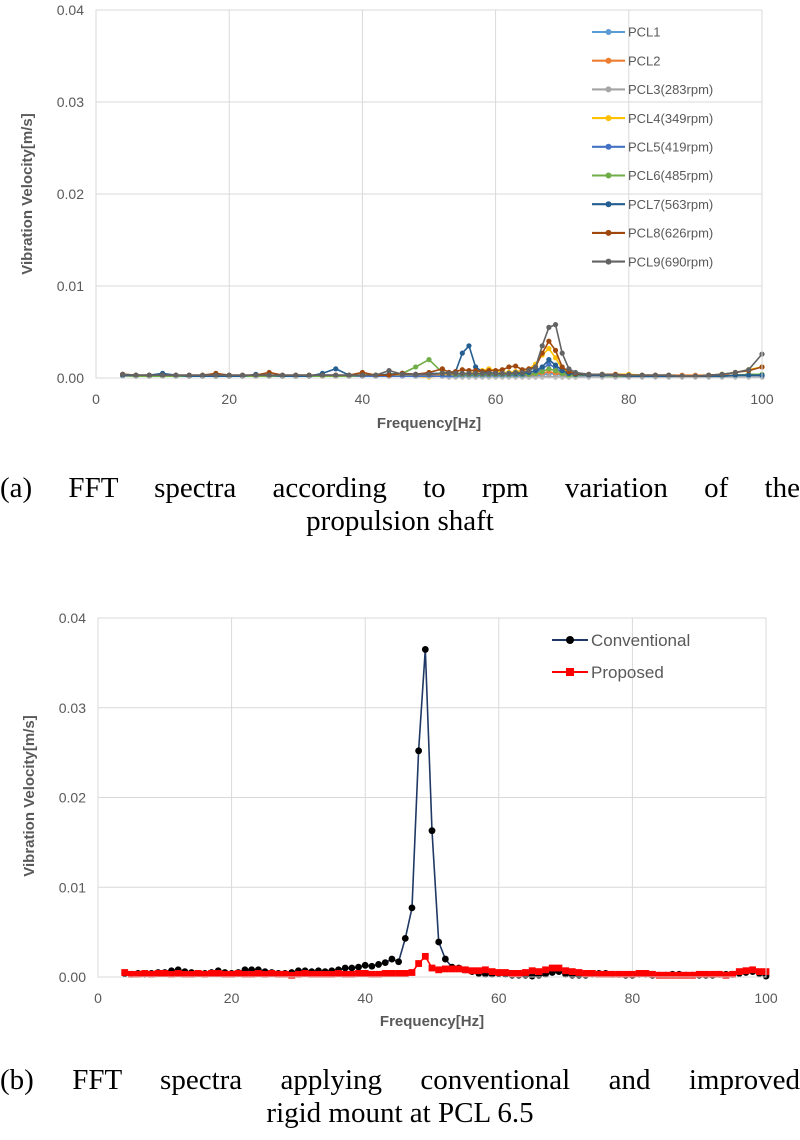  Describe the element at coordinates (652, 261) in the screenshot. I see `legend-item: PCL9(690rpm)` at that location.